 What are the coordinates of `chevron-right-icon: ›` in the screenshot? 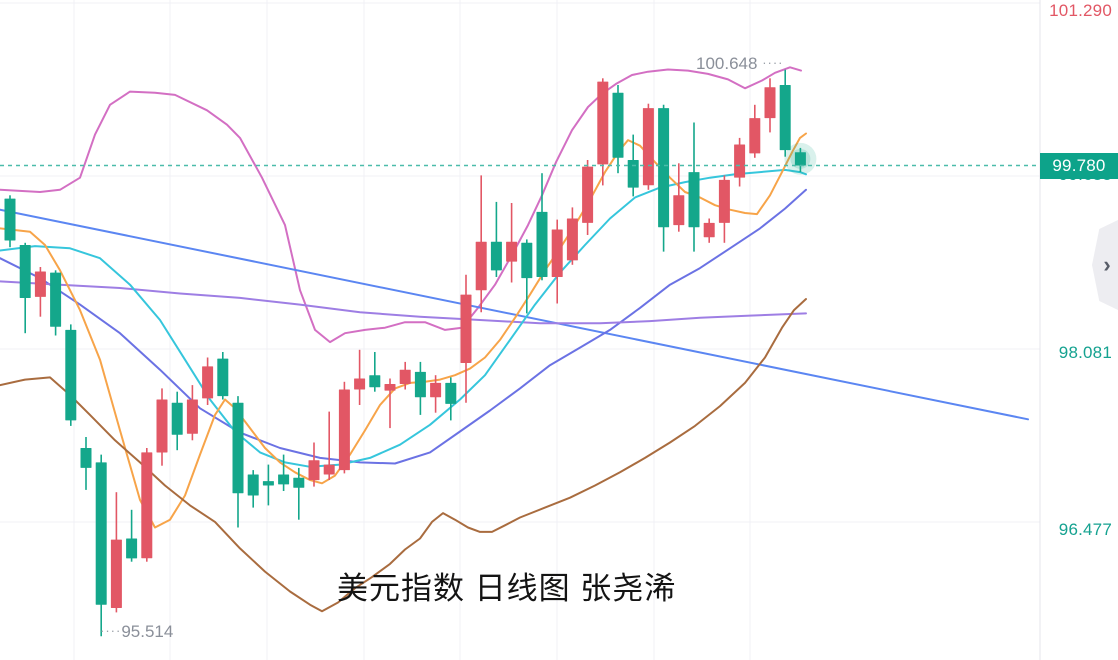 It's located at (1107, 264).